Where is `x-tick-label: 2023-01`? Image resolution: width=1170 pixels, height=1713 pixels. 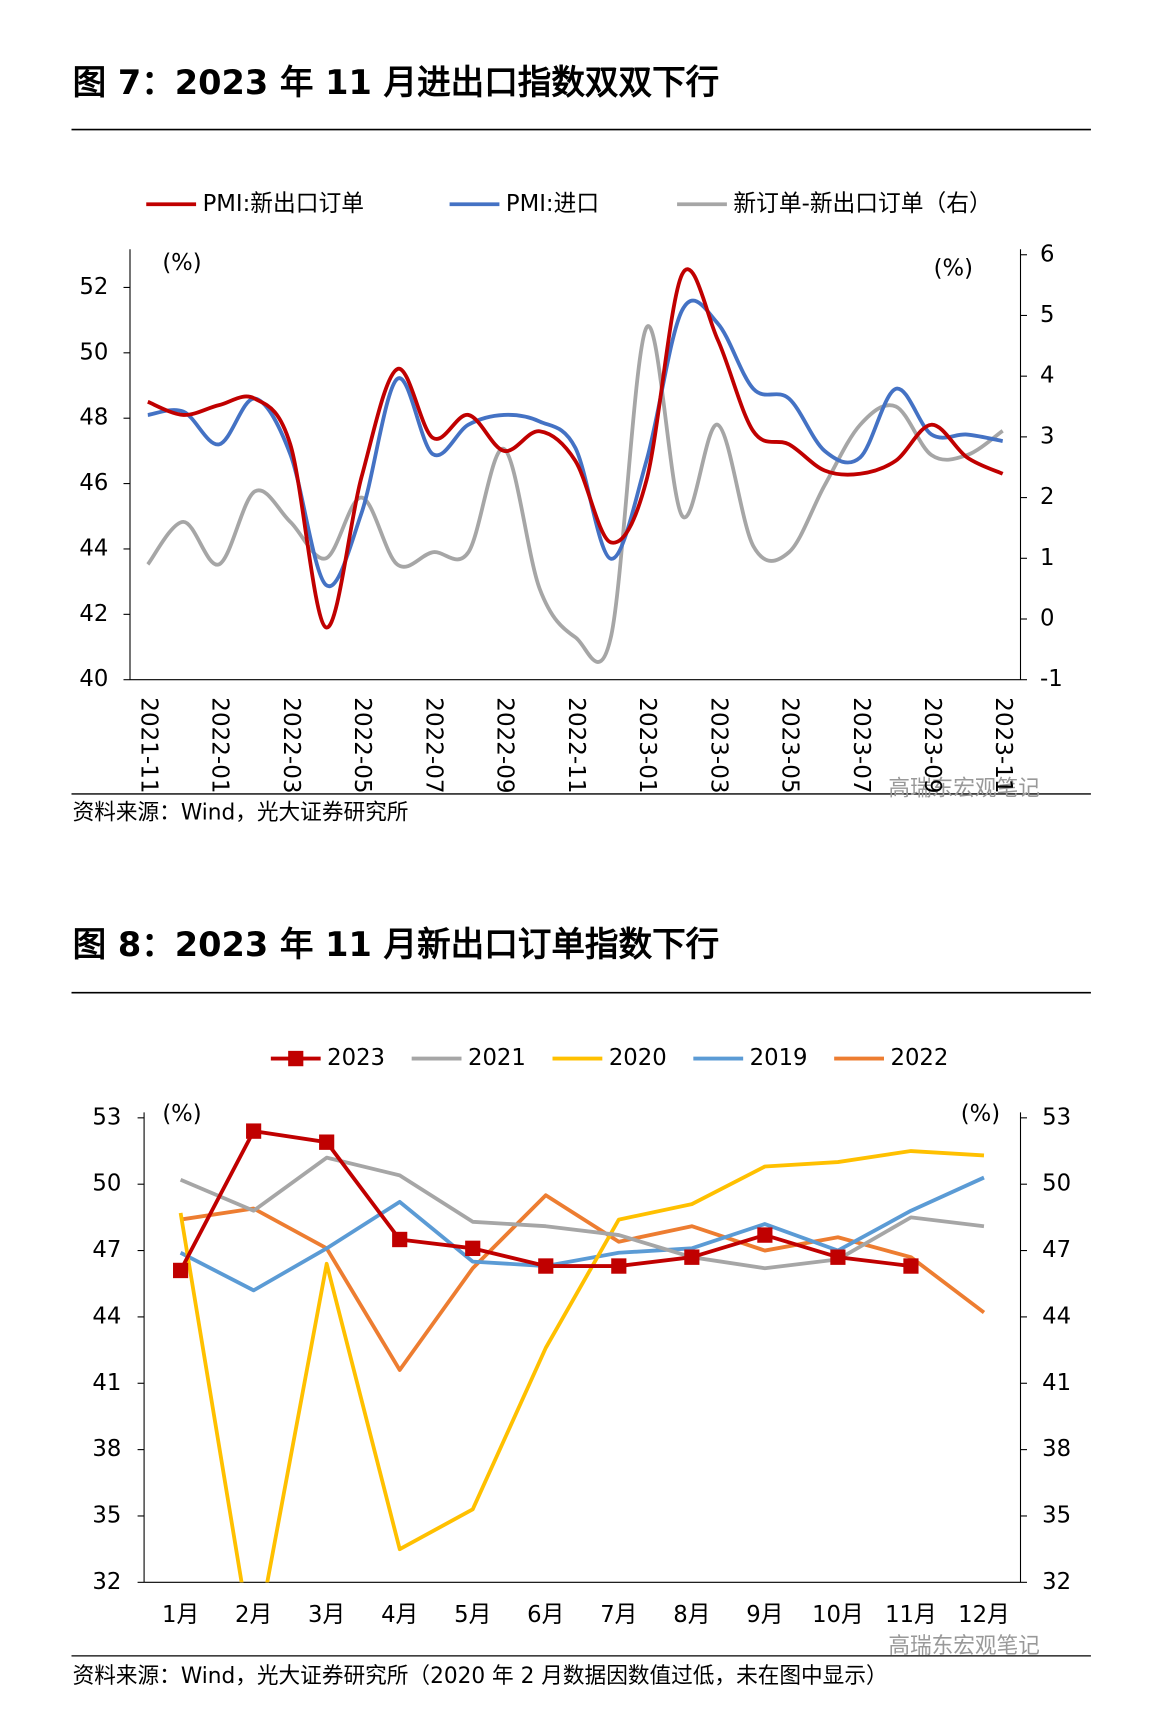
x-tick-label: 2023-01 is located at coordinates (647, 745).